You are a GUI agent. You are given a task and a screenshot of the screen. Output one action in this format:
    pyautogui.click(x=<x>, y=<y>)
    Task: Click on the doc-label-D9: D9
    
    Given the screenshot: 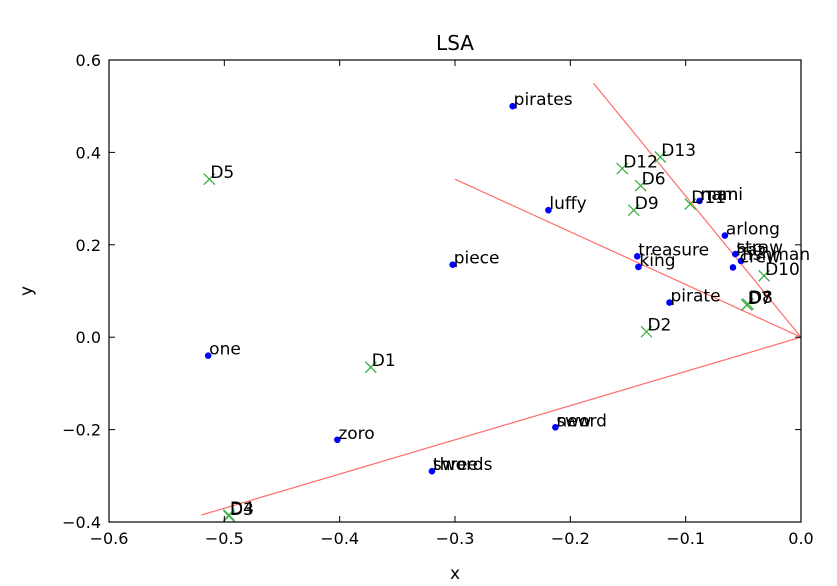 What is the action you would take?
    pyautogui.click(x=647, y=204)
    